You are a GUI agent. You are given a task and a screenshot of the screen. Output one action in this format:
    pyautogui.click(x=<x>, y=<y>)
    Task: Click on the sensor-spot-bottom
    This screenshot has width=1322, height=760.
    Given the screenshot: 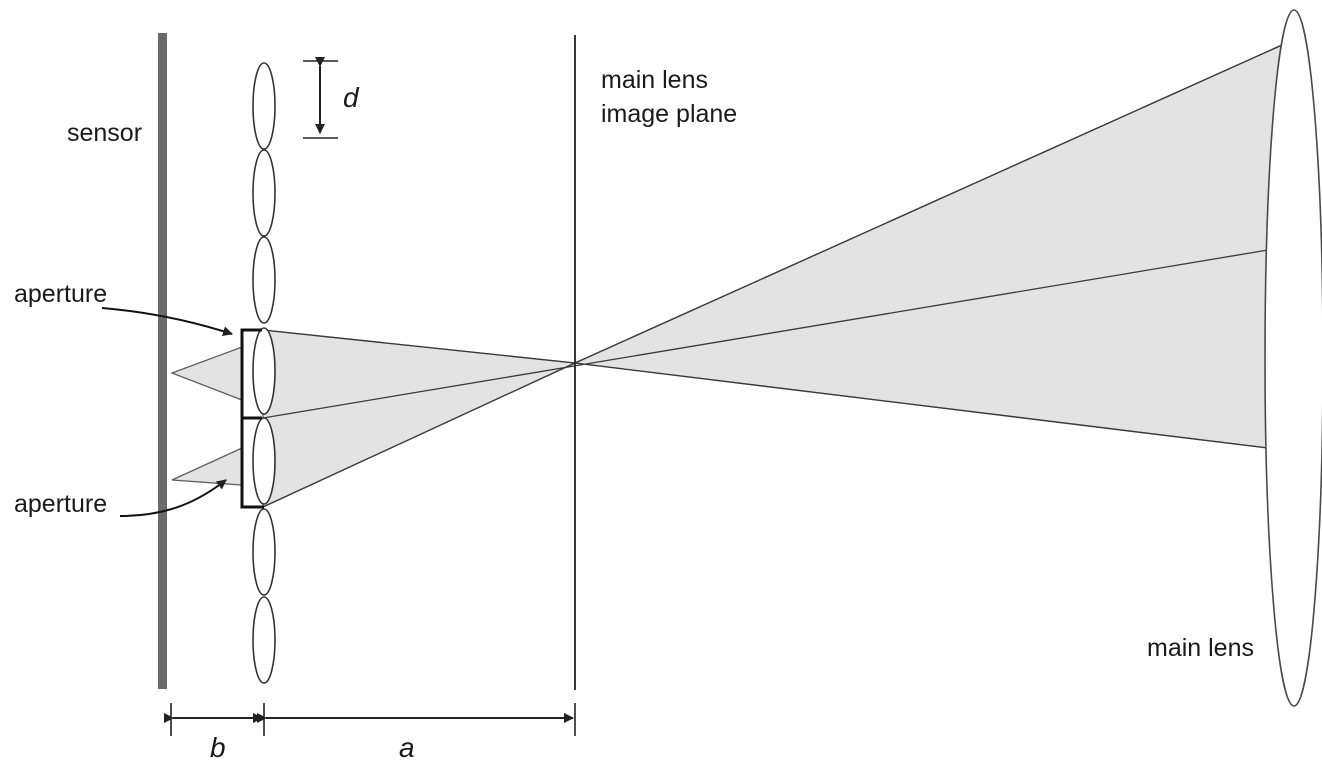 What is the action you would take?
    pyautogui.click(x=207, y=466)
    